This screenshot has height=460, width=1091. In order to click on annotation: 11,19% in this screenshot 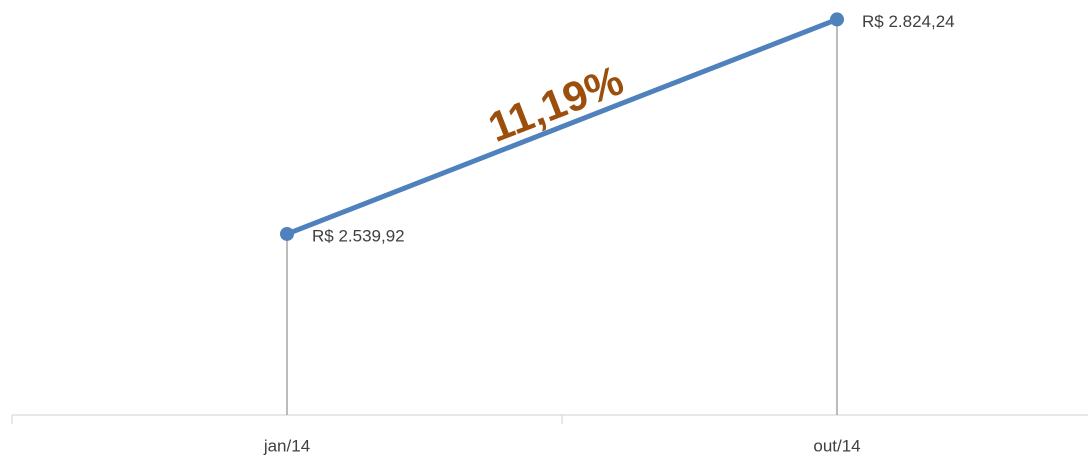, I will do `click(556, 103)`.